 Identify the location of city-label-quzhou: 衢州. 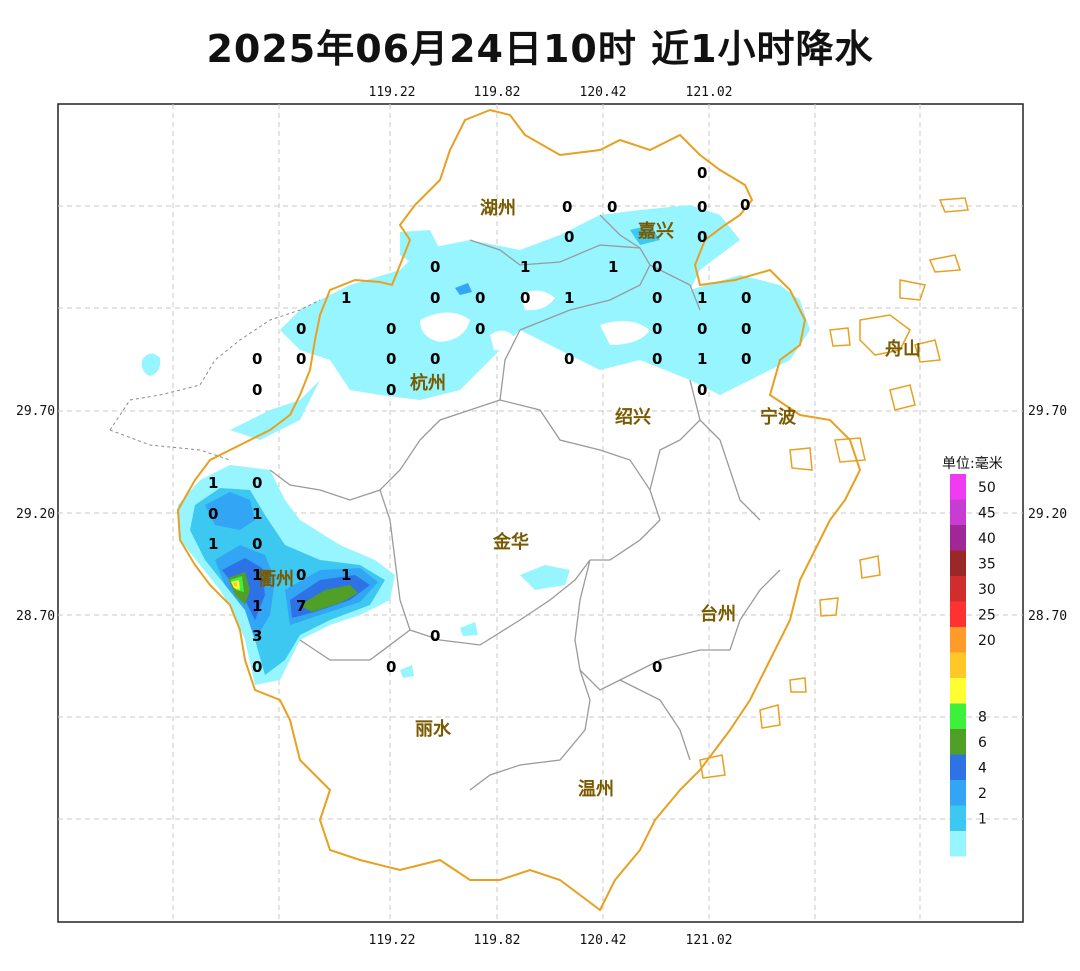
(276, 579).